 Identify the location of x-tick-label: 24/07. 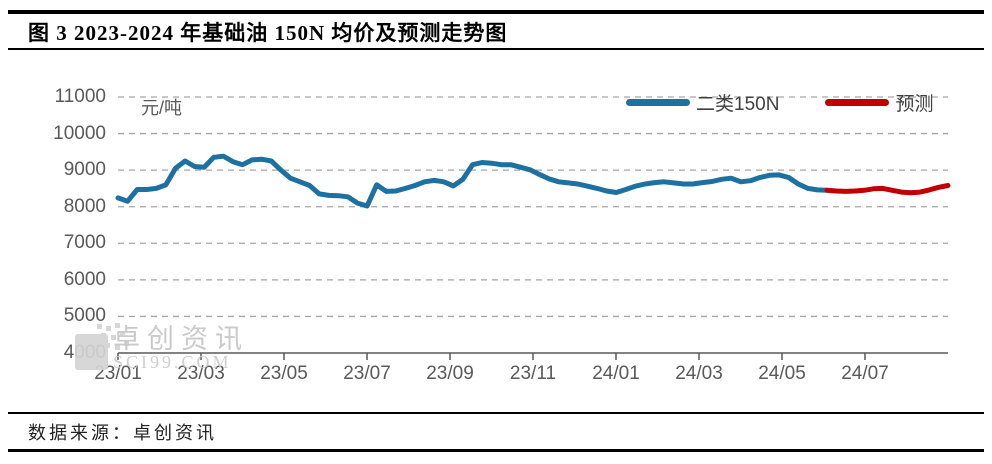
(865, 373).